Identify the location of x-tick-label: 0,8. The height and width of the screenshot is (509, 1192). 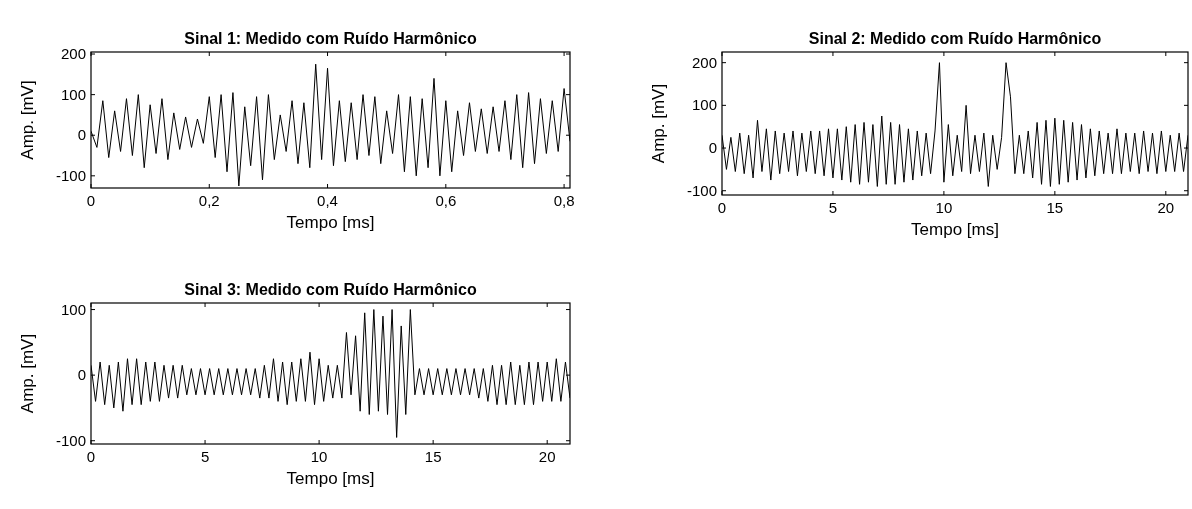
(564, 200).